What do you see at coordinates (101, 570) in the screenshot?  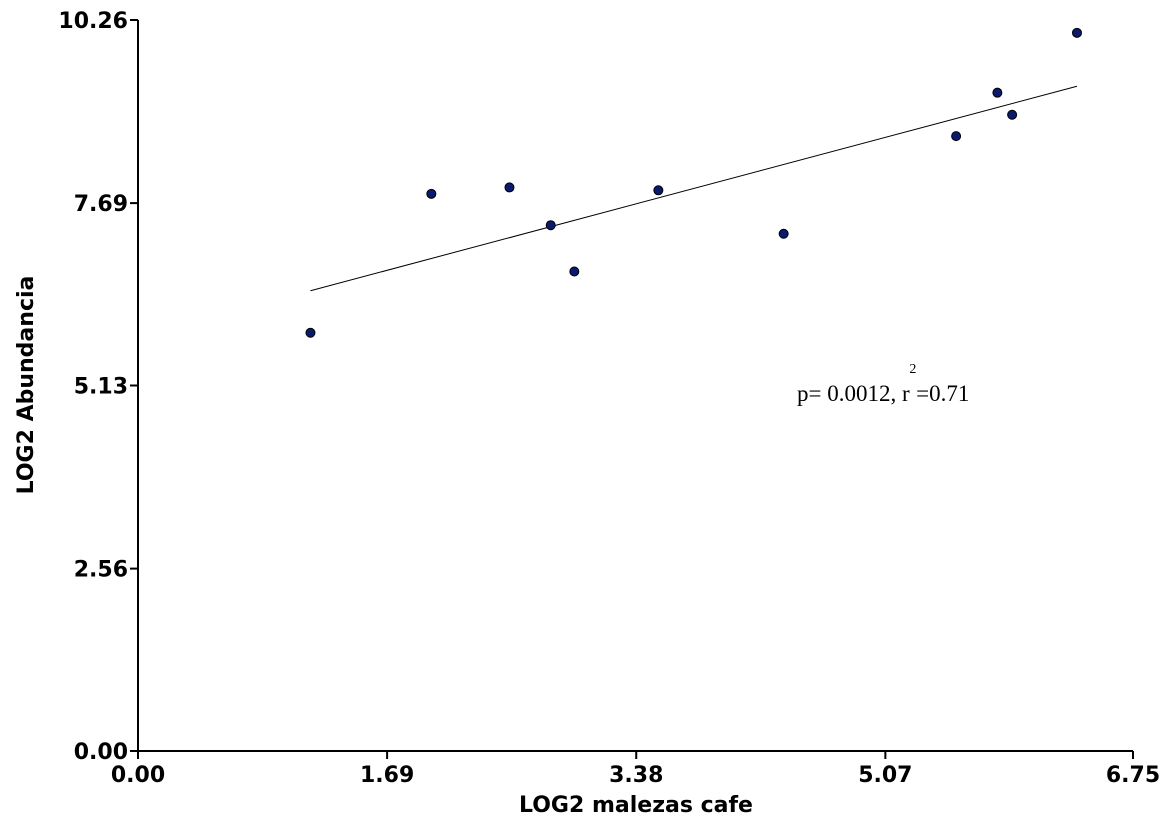 I see `y-tick-label: 2.56` at bounding box center [101, 570].